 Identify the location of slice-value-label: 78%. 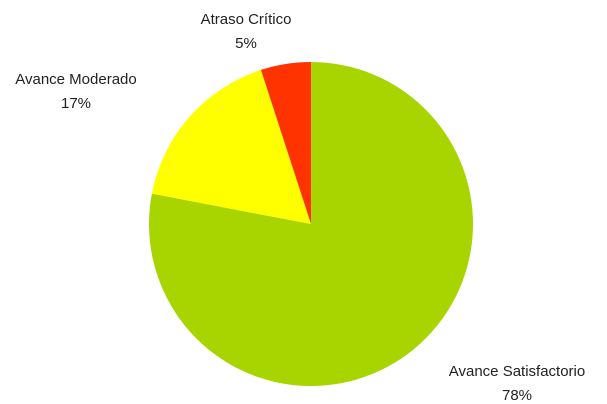
(517, 395).